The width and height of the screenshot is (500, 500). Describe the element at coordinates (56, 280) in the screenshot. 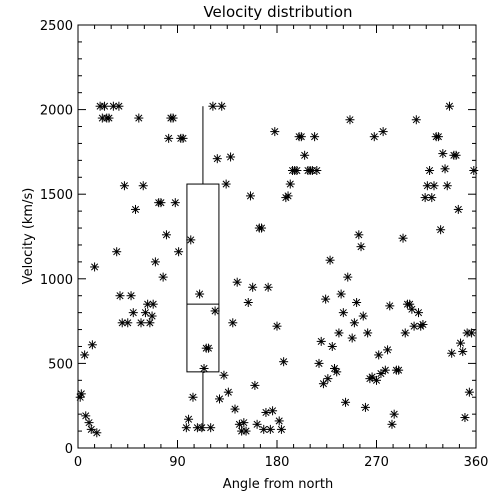

I see `y-tick-label: 1000` at that location.